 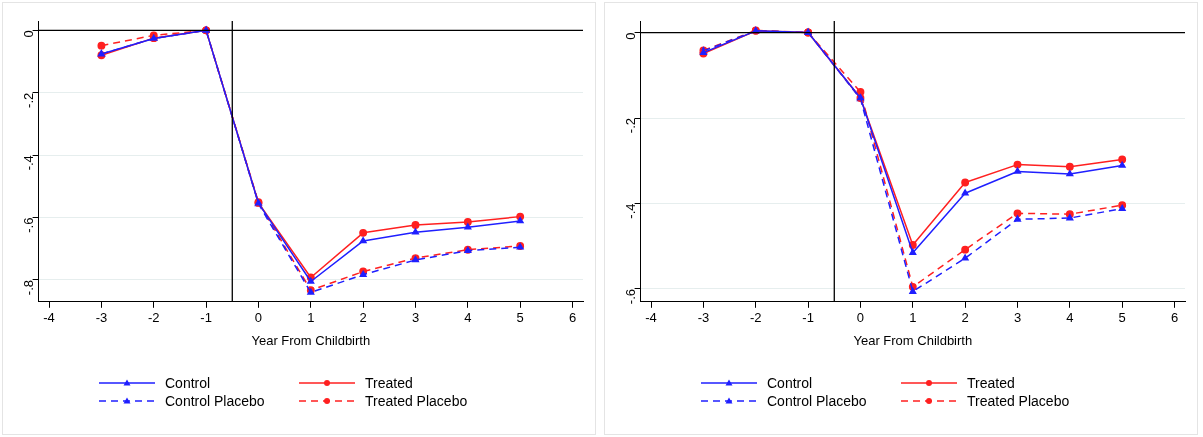 What do you see at coordinates (29, 287) in the screenshot?
I see `y-tick-label: -.8` at bounding box center [29, 287].